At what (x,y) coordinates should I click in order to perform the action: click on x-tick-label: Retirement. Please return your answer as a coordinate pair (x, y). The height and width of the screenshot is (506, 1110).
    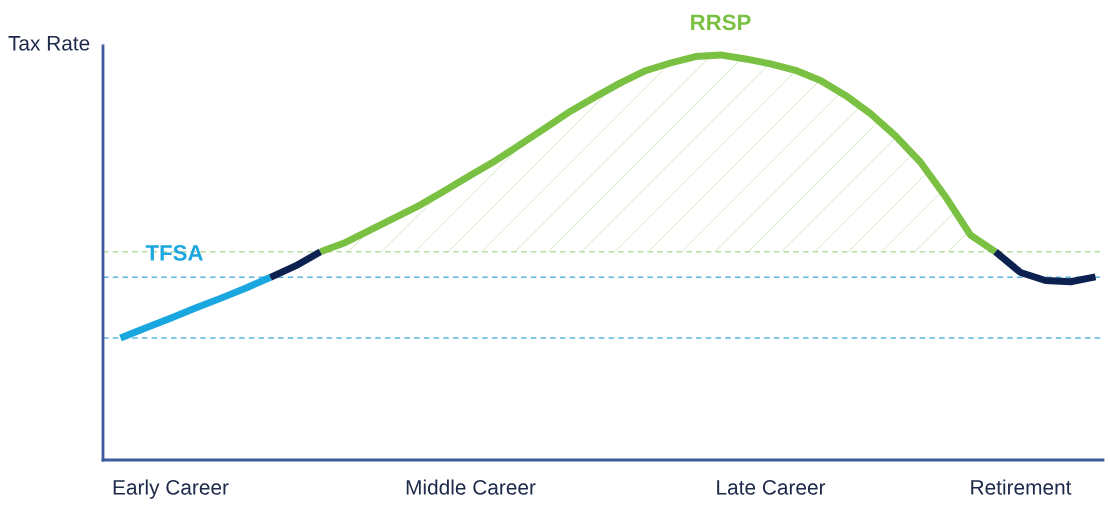
    Looking at the image, I should click on (1021, 487).